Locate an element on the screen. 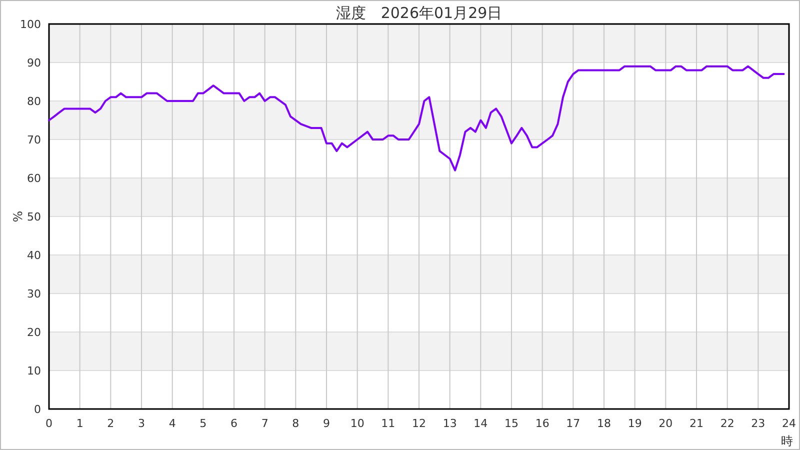 This screenshot has height=450, width=800. x-tick-label: 16 is located at coordinates (542, 423).